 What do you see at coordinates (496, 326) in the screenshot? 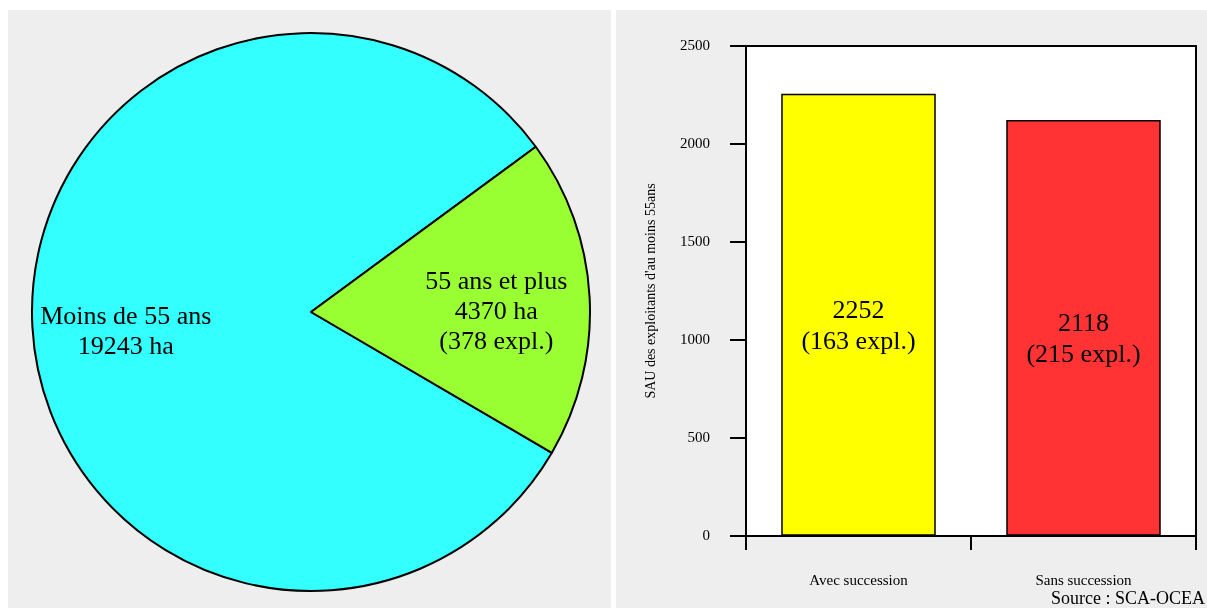
I see `data-label: 4370 ha (378 expl.)` at bounding box center [496, 326].